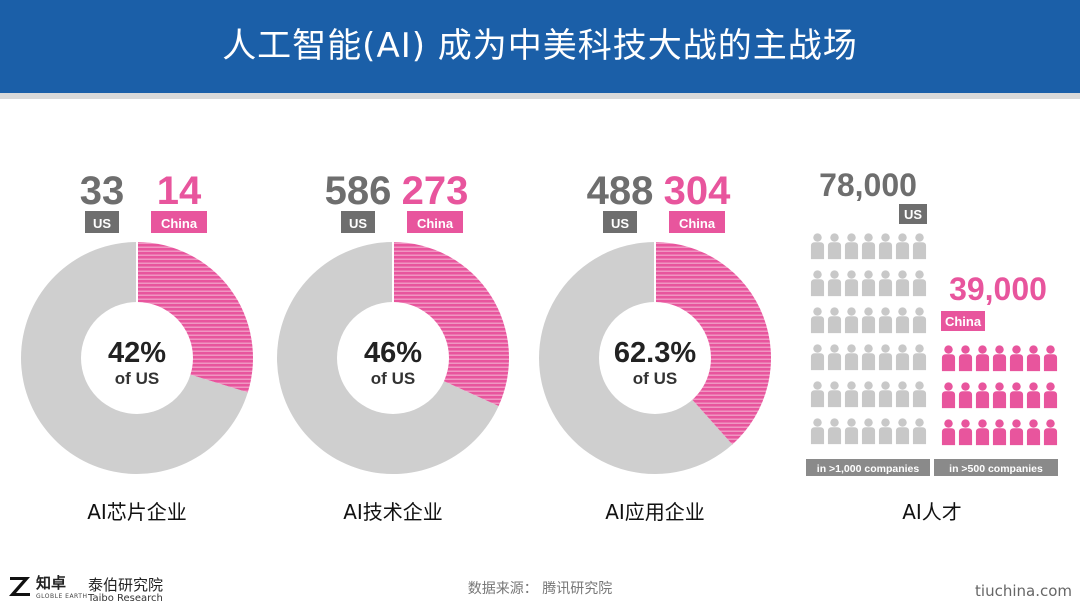  I want to click on talent-us-caption: in >1,000 companies, so click(868, 467).